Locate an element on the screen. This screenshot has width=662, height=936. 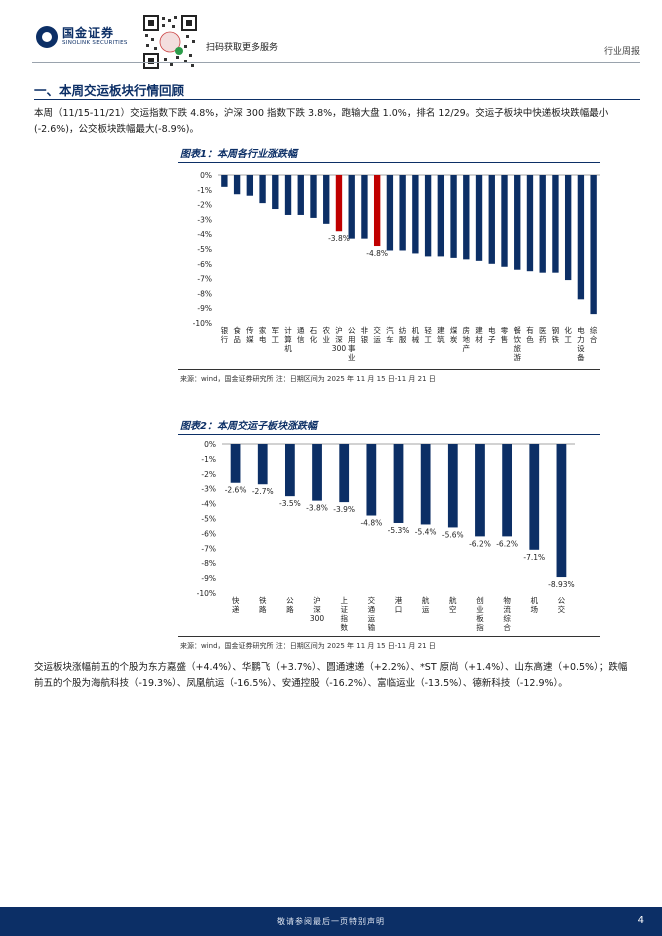
y-tick-label: -2% is located at coordinates (208, 474).